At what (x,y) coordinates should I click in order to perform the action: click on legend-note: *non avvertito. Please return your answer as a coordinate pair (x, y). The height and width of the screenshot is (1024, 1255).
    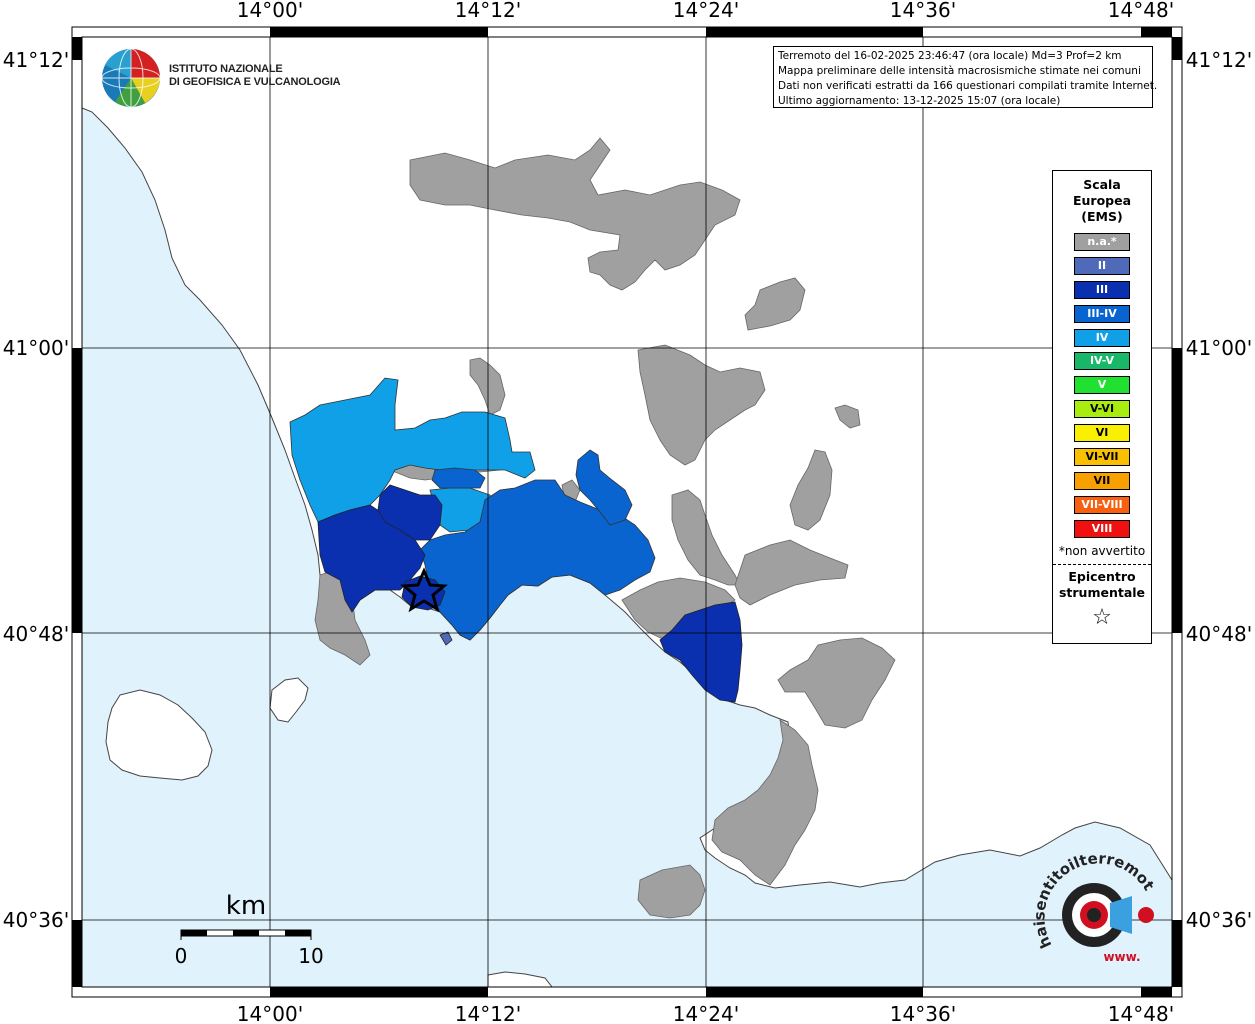
    Looking at the image, I should click on (1102, 550).